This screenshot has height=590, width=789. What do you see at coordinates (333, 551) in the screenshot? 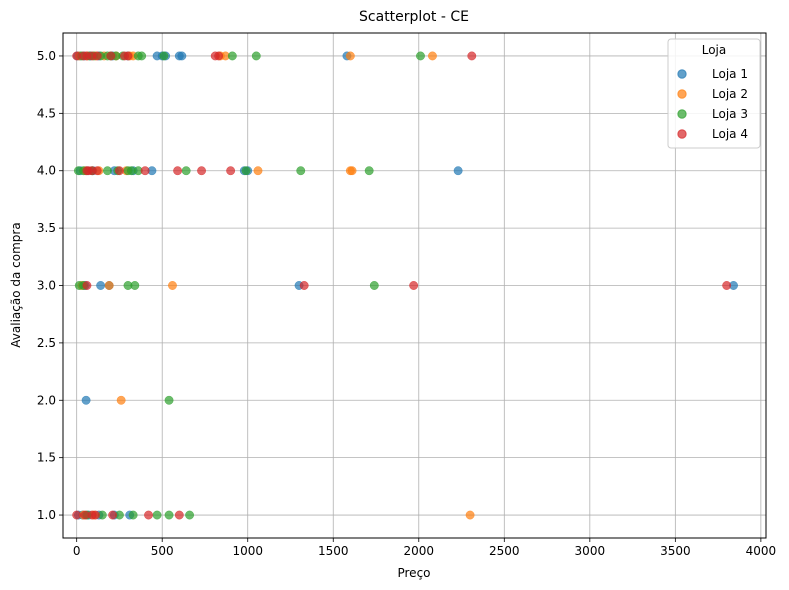
I see `x-tick-label: 1500` at bounding box center [333, 551].